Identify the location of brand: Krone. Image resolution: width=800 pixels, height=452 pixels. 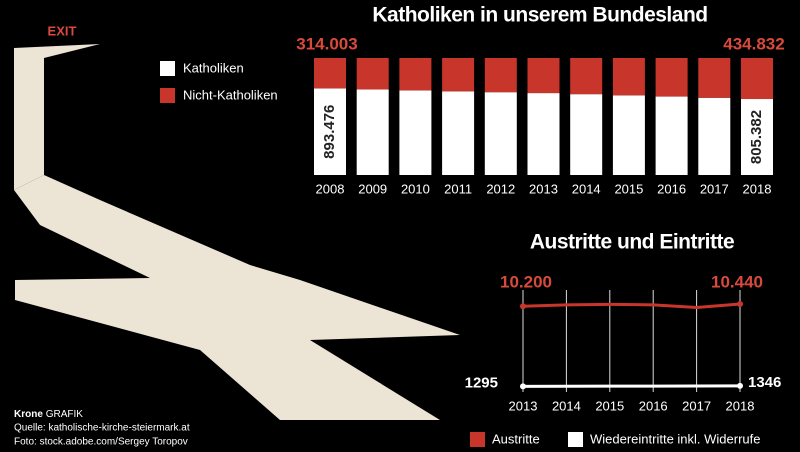
(28, 414).